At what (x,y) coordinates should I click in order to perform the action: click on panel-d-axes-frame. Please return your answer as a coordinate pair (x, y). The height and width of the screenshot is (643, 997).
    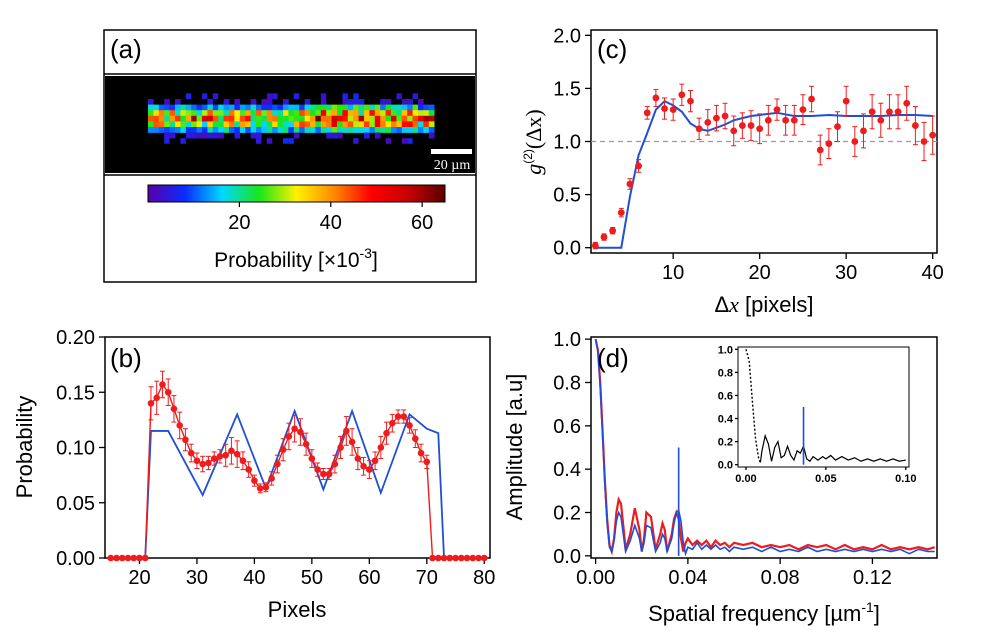
    Looking at the image, I should click on (764, 447).